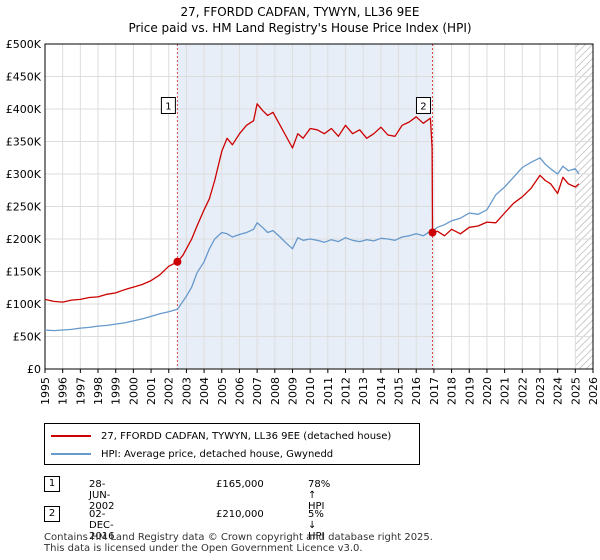  I want to click on legend-swatch-red, so click(71, 436).